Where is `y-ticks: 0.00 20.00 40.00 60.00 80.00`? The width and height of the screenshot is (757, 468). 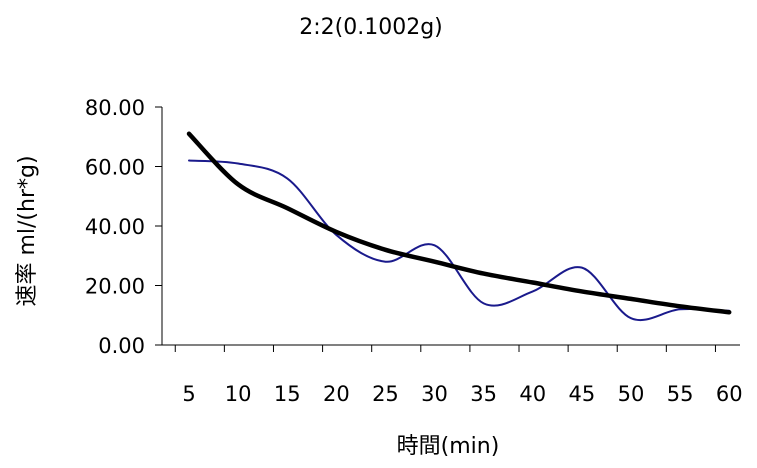
y-ticks: 0.00 20.00 40.00 60.00 80.00 is located at coordinates (123, 227).